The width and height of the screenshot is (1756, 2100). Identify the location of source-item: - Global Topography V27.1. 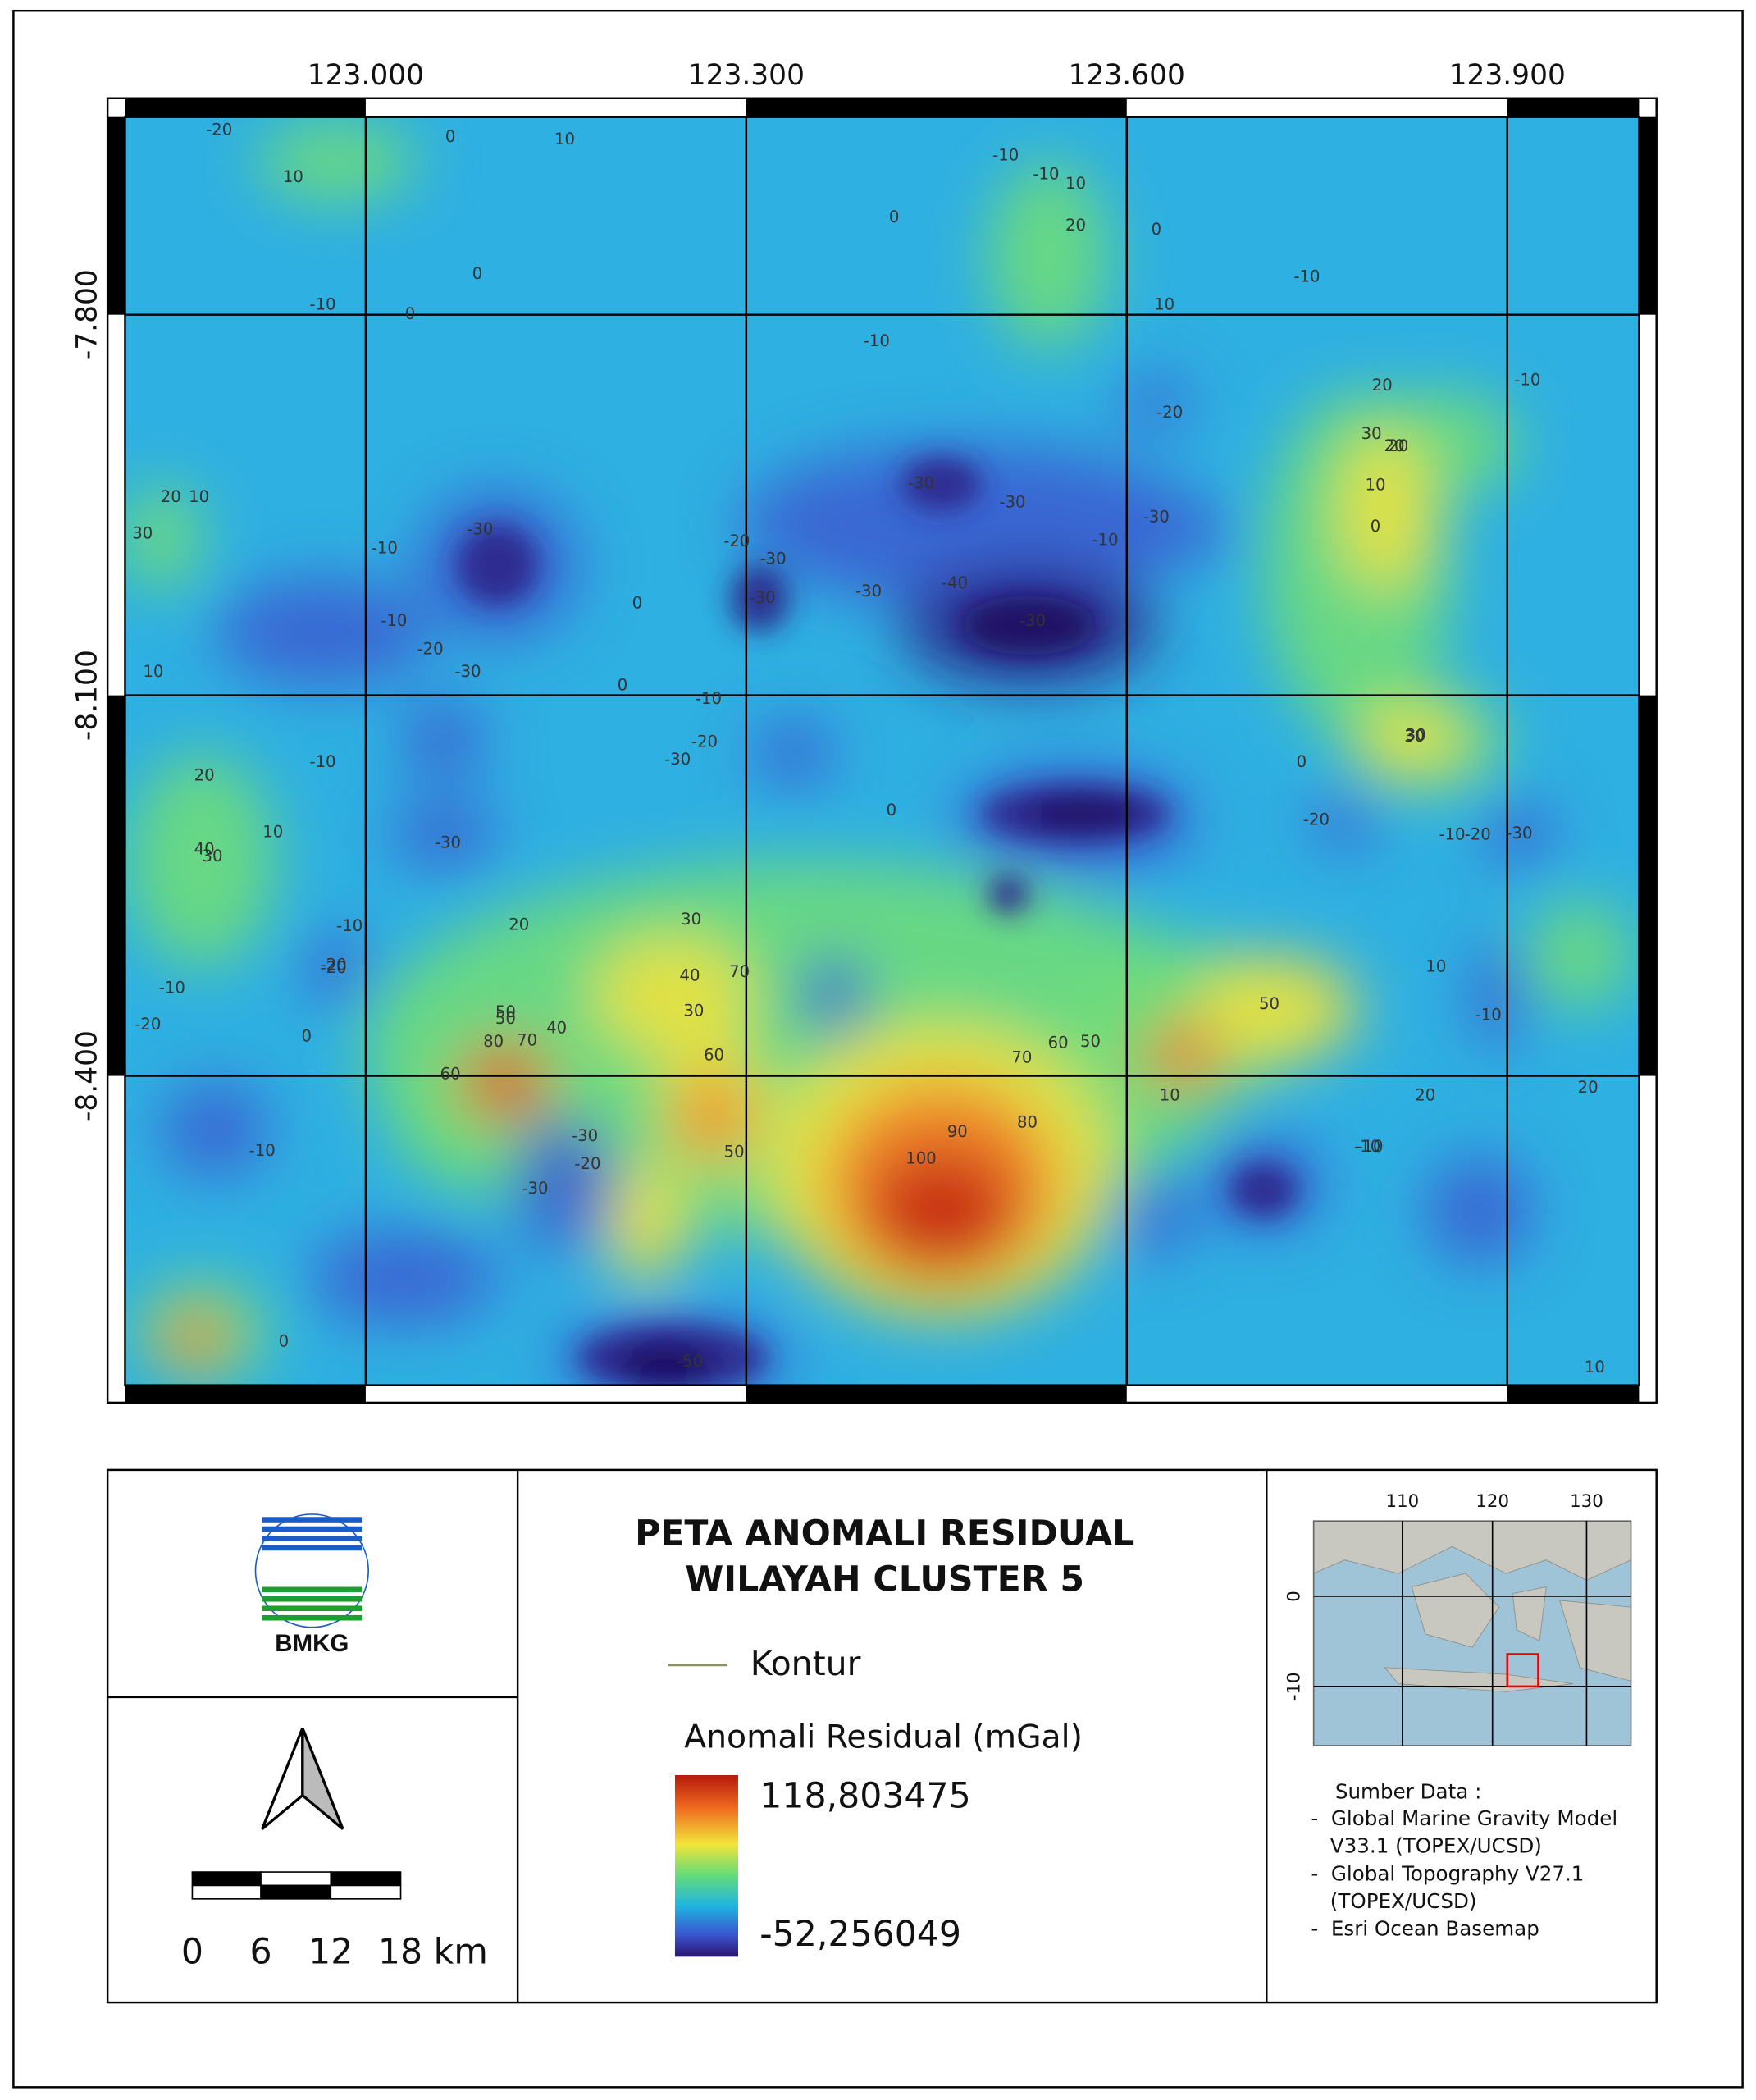
(1448, 1873).